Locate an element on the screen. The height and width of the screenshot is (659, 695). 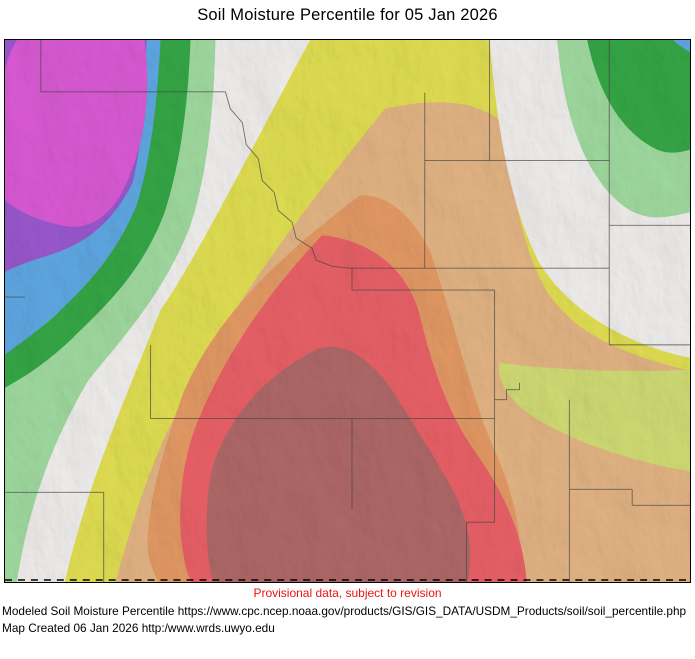
page-title: Soil Moisture Percentile for 05 Jan 2026 is located at coordinates (347, 15).